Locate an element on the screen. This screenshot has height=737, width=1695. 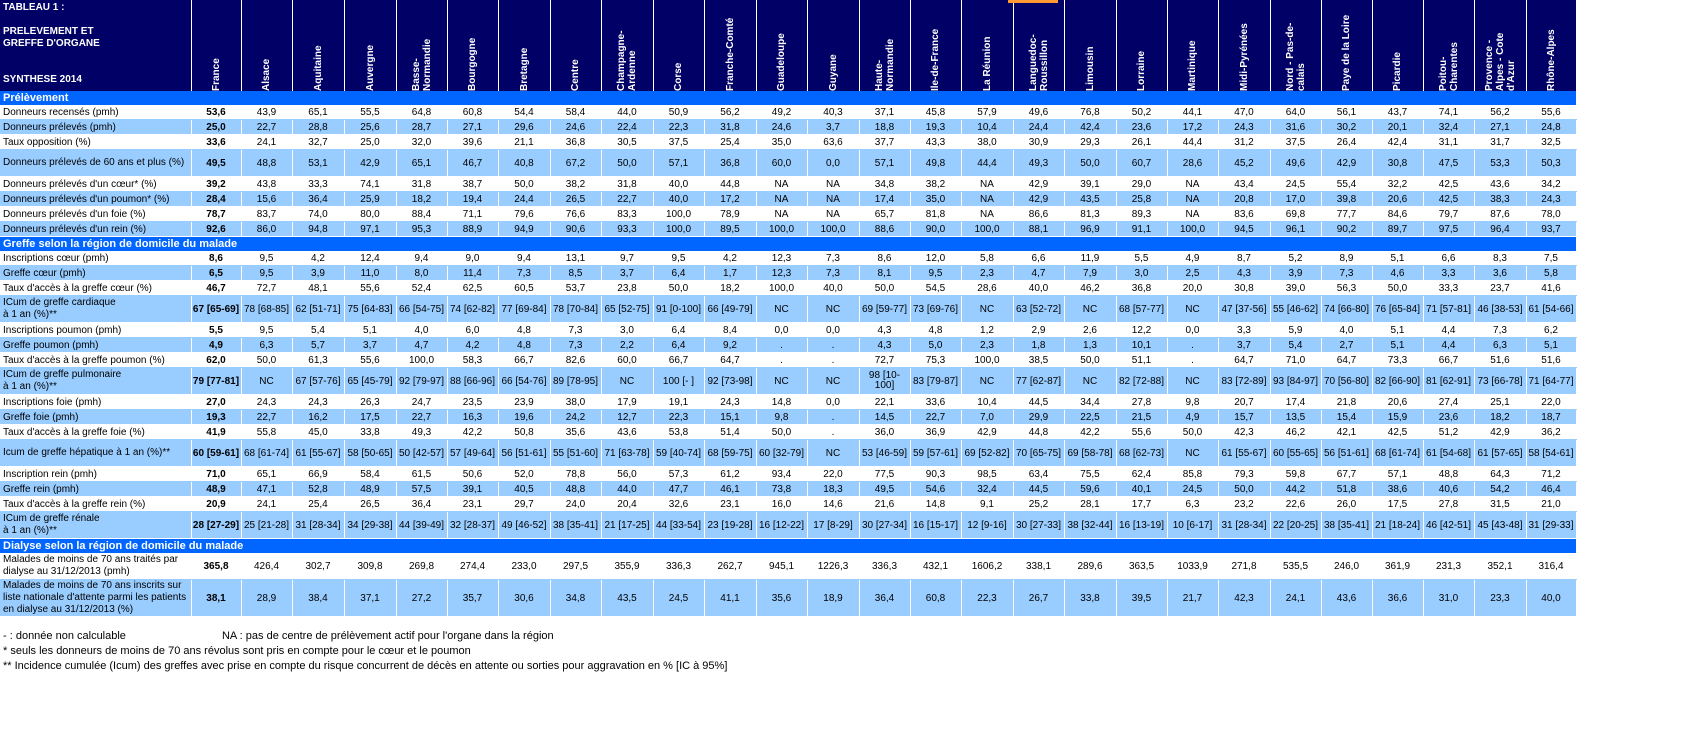
value-cell: 75,3 is located at coordinates (936, 360).